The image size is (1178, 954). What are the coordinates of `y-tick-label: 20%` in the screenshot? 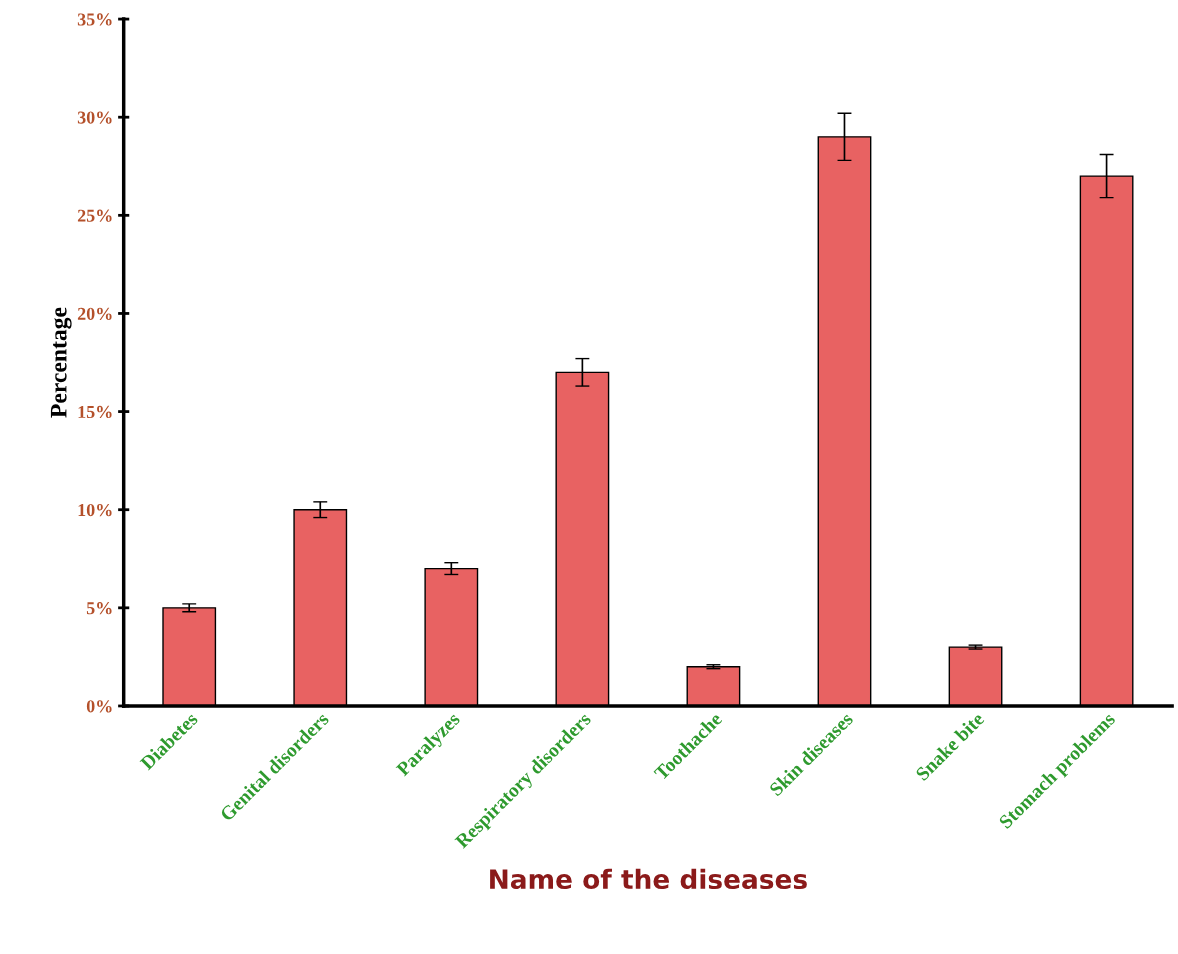 It's located at (94, 313).